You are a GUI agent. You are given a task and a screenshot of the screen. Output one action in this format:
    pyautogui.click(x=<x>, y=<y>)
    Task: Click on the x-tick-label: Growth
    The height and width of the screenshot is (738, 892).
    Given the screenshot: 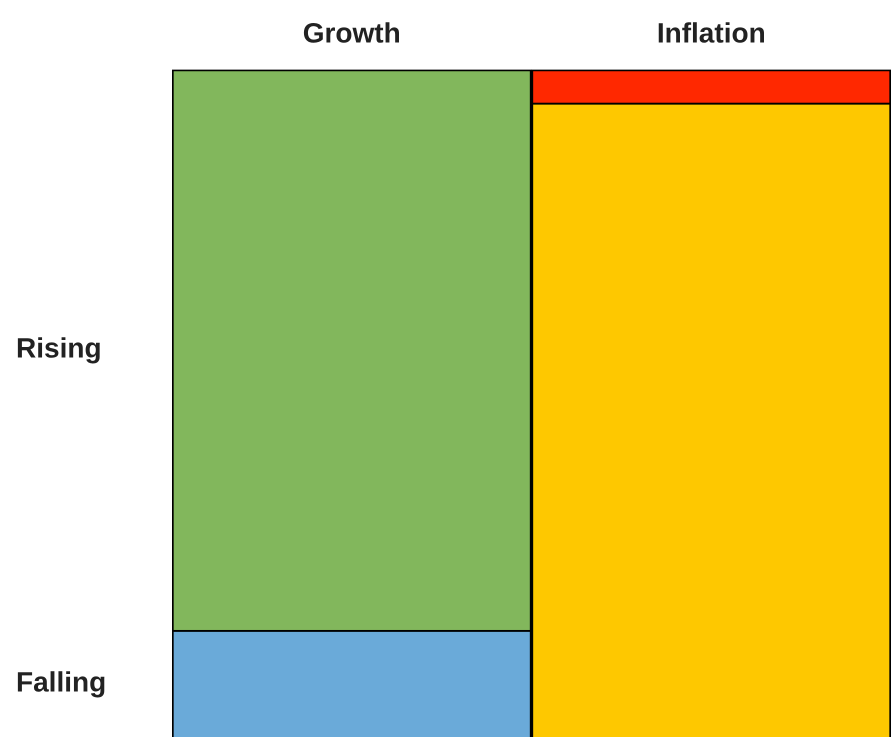 What is the action you would take?
    pyautogui.click(x=351, y=33)
    